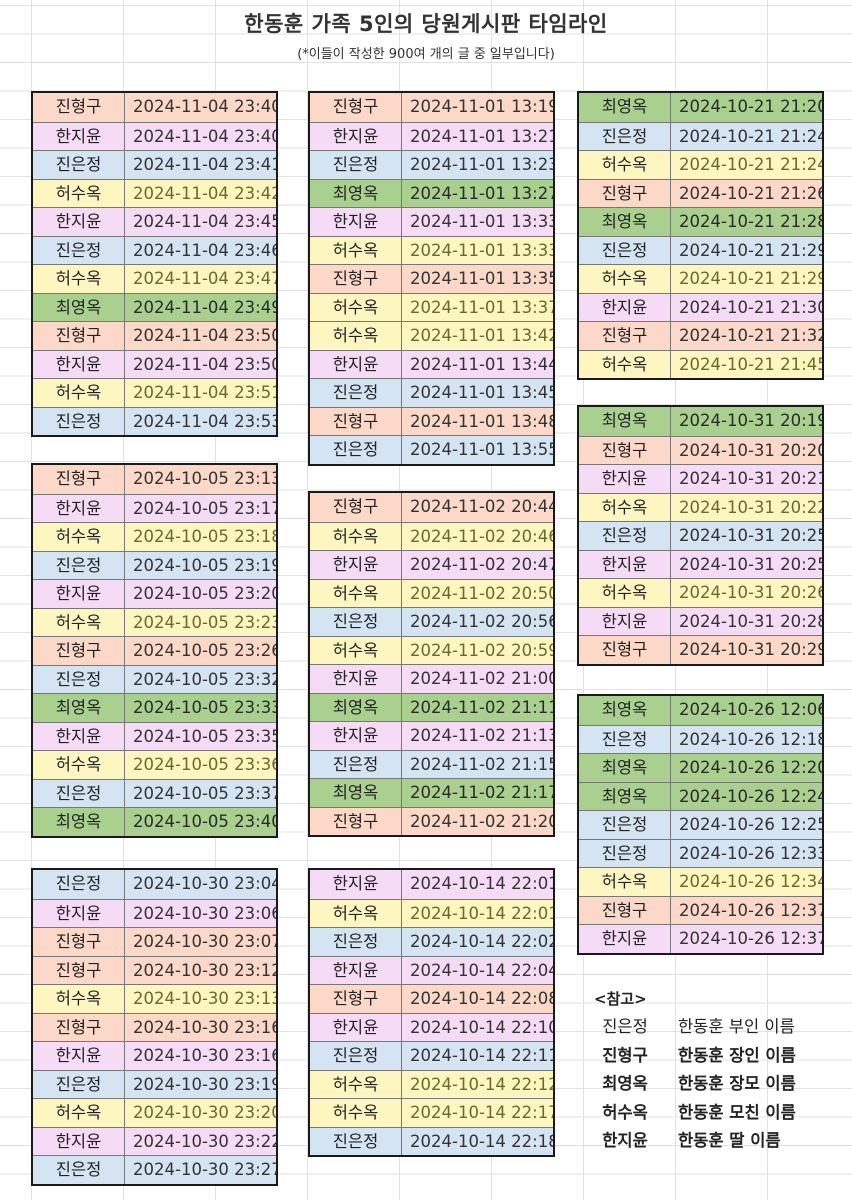 The image size is (852, 1200). What do you see at coordinates (154, 764) in the screenshot?
I see `table-row: 허수옥 2024-10-05 23:36` at bounding box center [154, 764].